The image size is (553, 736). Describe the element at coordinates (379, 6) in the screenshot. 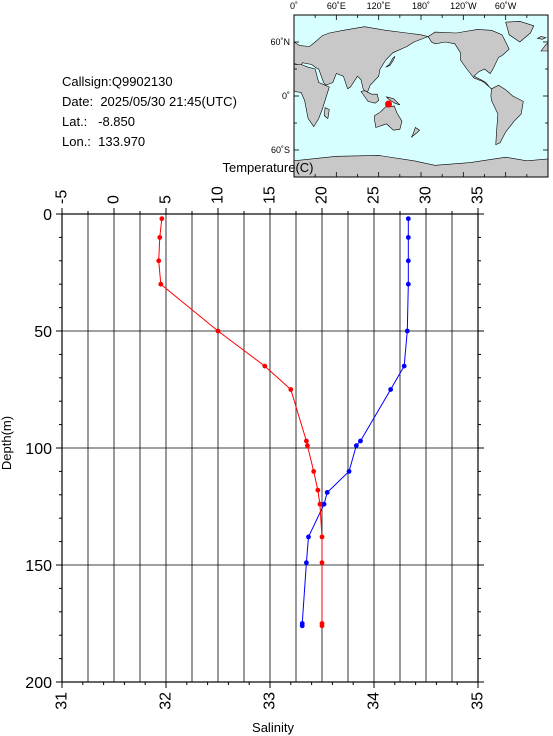

I see `map-lon-label: 120˚E` at that location.